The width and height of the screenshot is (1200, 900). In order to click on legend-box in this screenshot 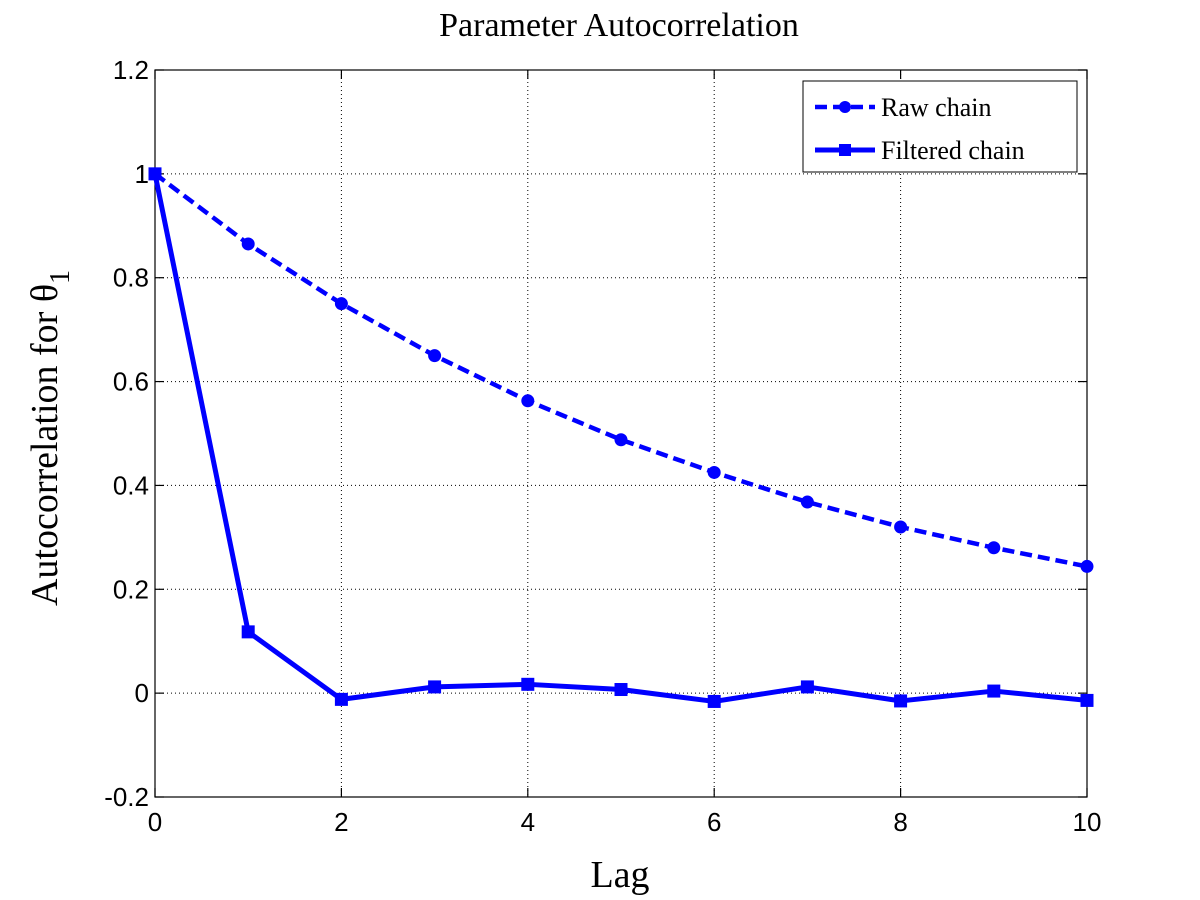, I will do `click(940, 126)`.